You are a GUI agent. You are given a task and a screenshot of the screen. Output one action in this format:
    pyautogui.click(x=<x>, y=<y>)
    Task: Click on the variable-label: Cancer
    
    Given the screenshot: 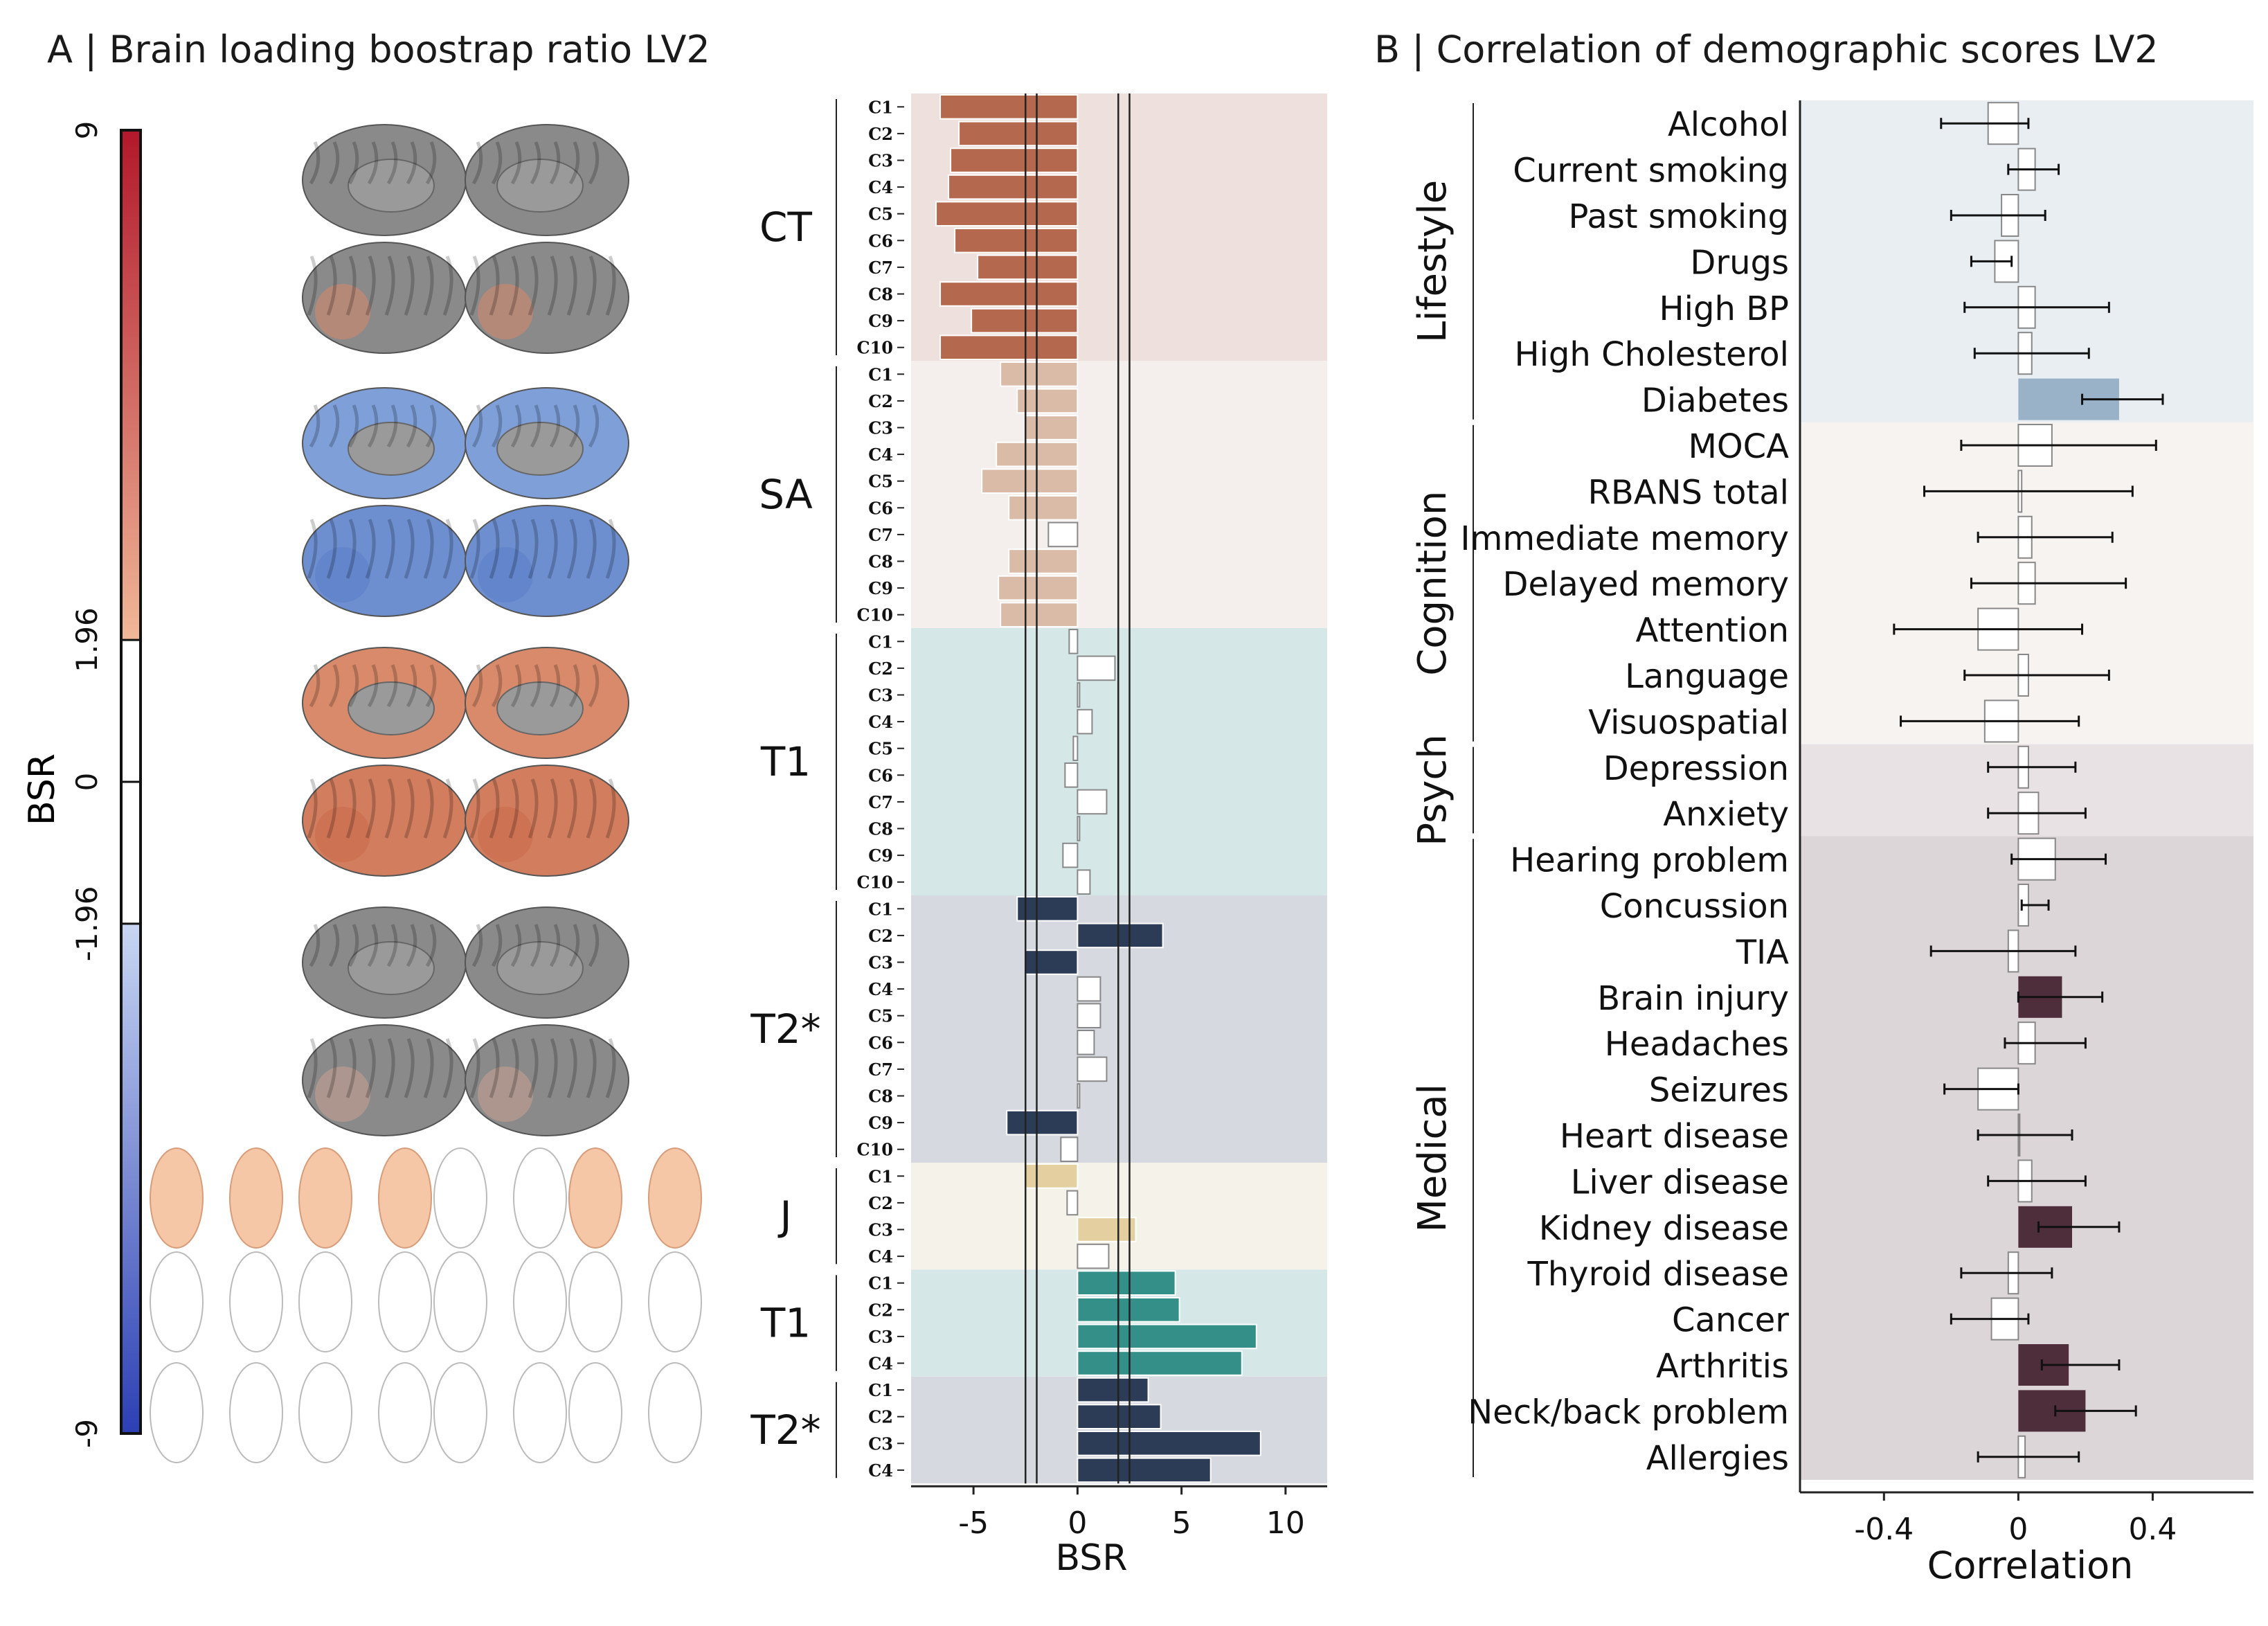 What is the action you would take?
    pyautogui.click(x=1730, y=1320)
    